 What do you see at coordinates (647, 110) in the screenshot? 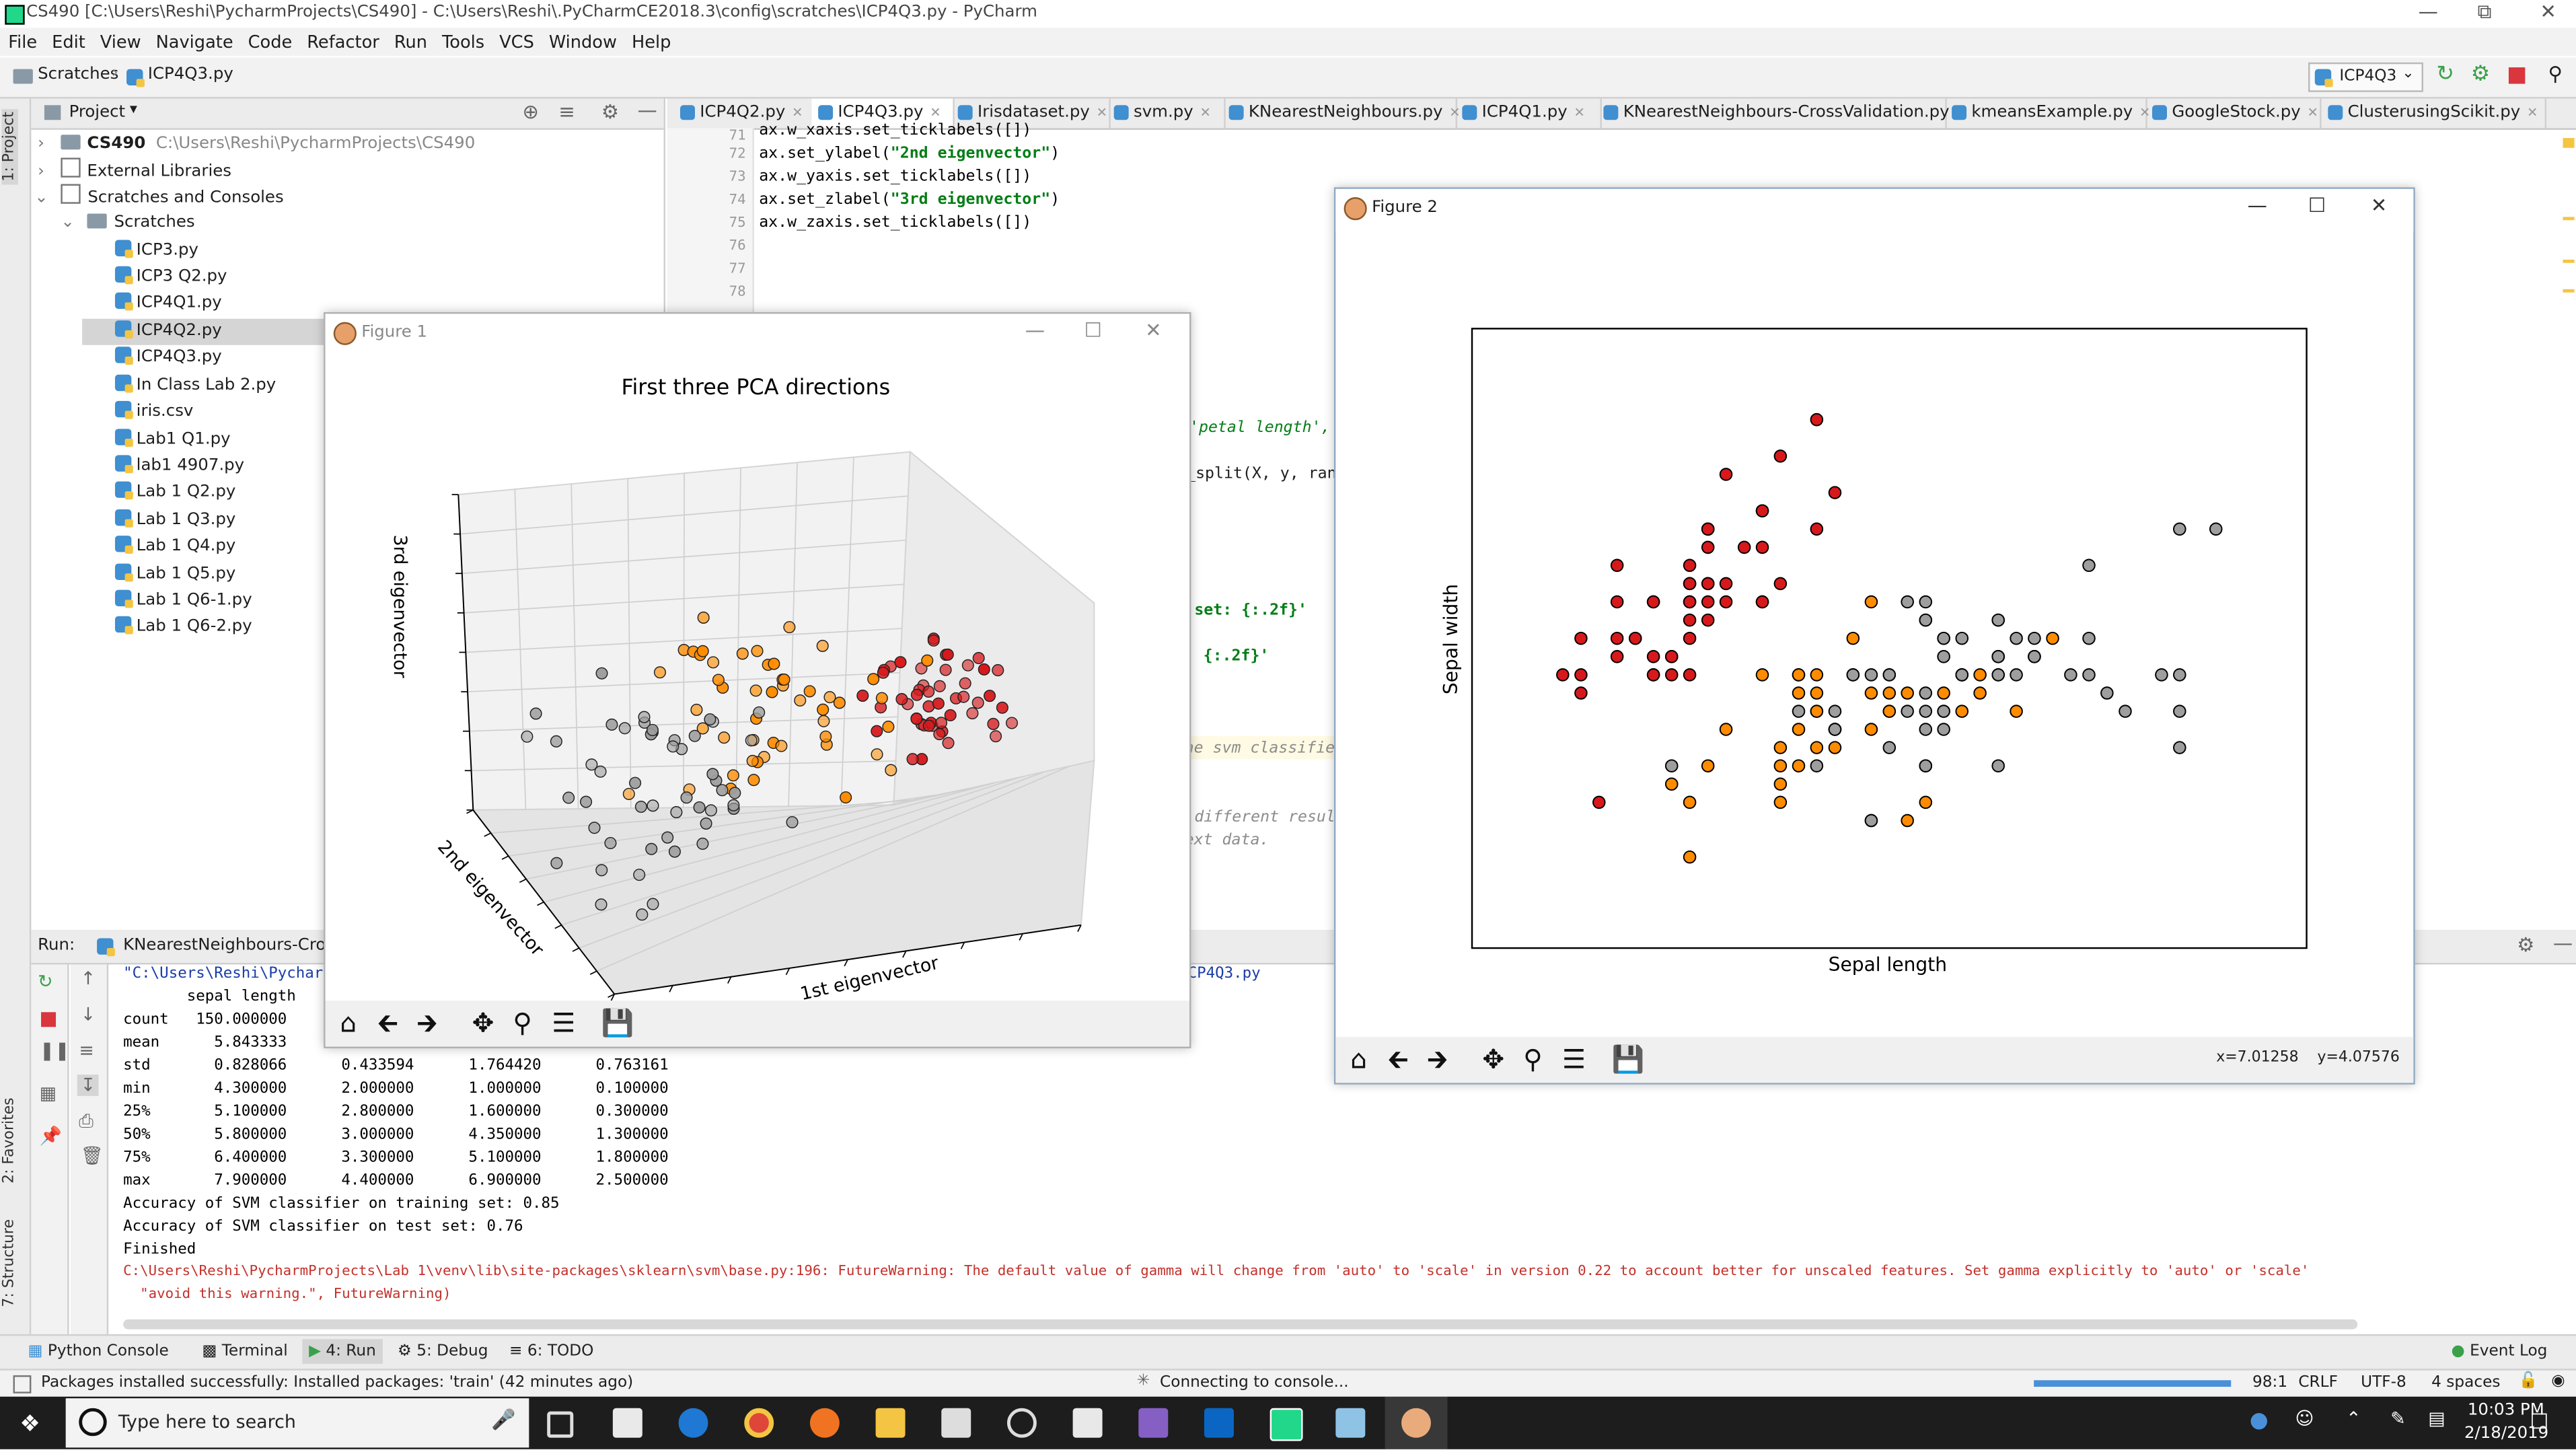
I see `hide-icon: —` at bounding box center [647, 110].